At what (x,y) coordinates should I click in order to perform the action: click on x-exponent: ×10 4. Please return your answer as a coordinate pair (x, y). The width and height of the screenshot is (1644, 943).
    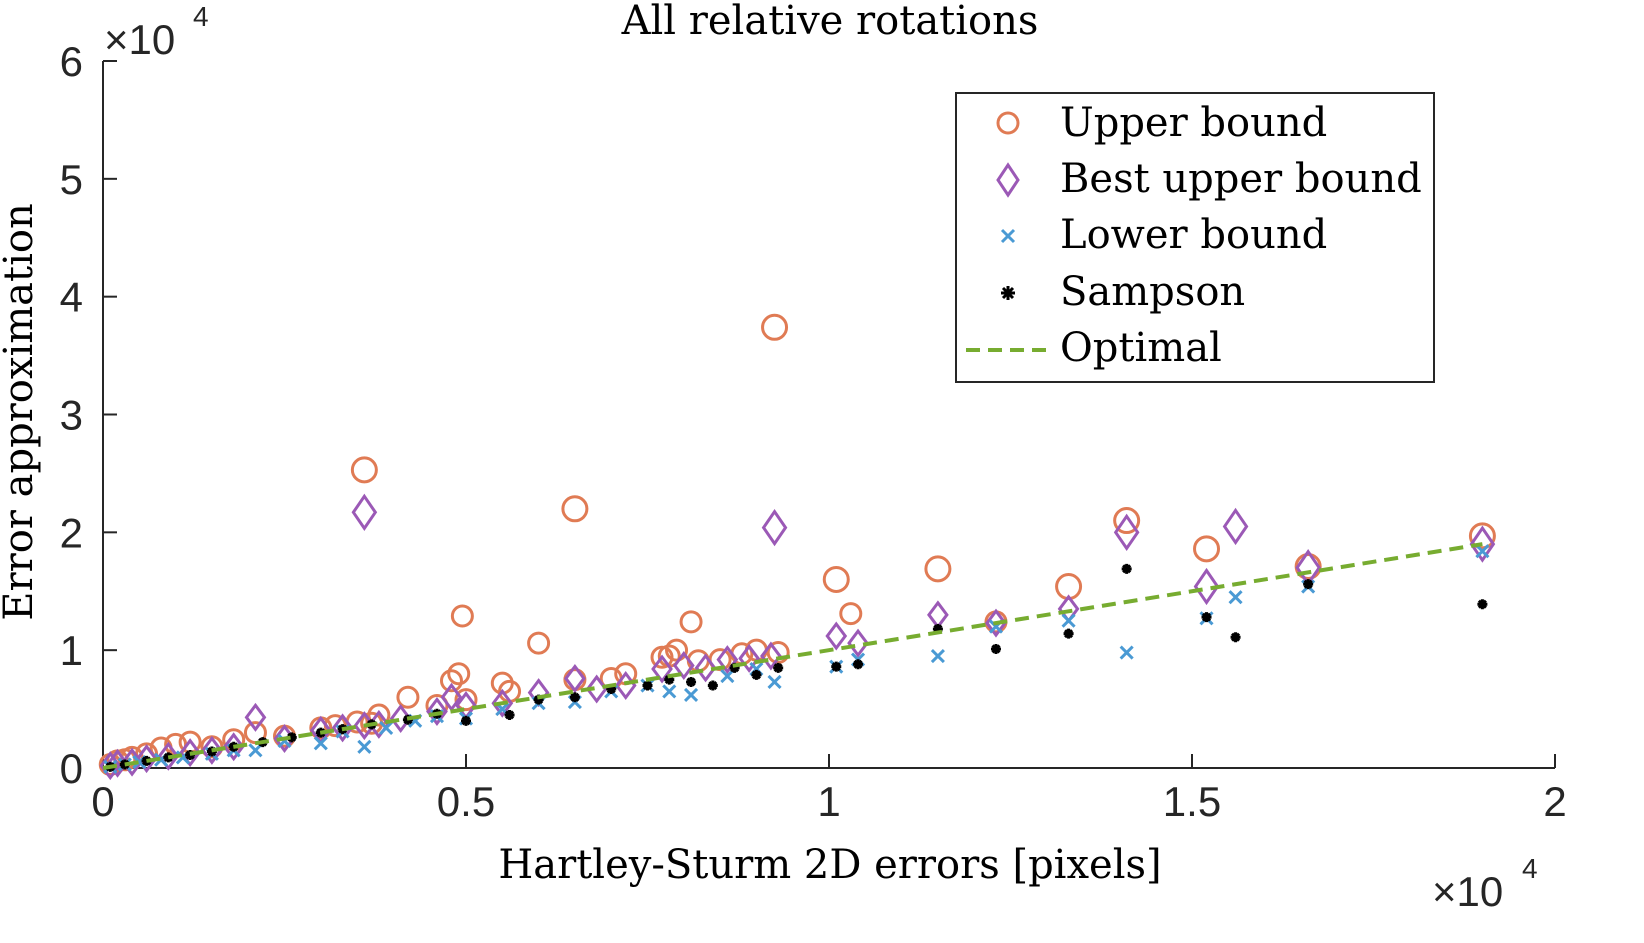
    Looking at the image, I should click on (1485, 884).